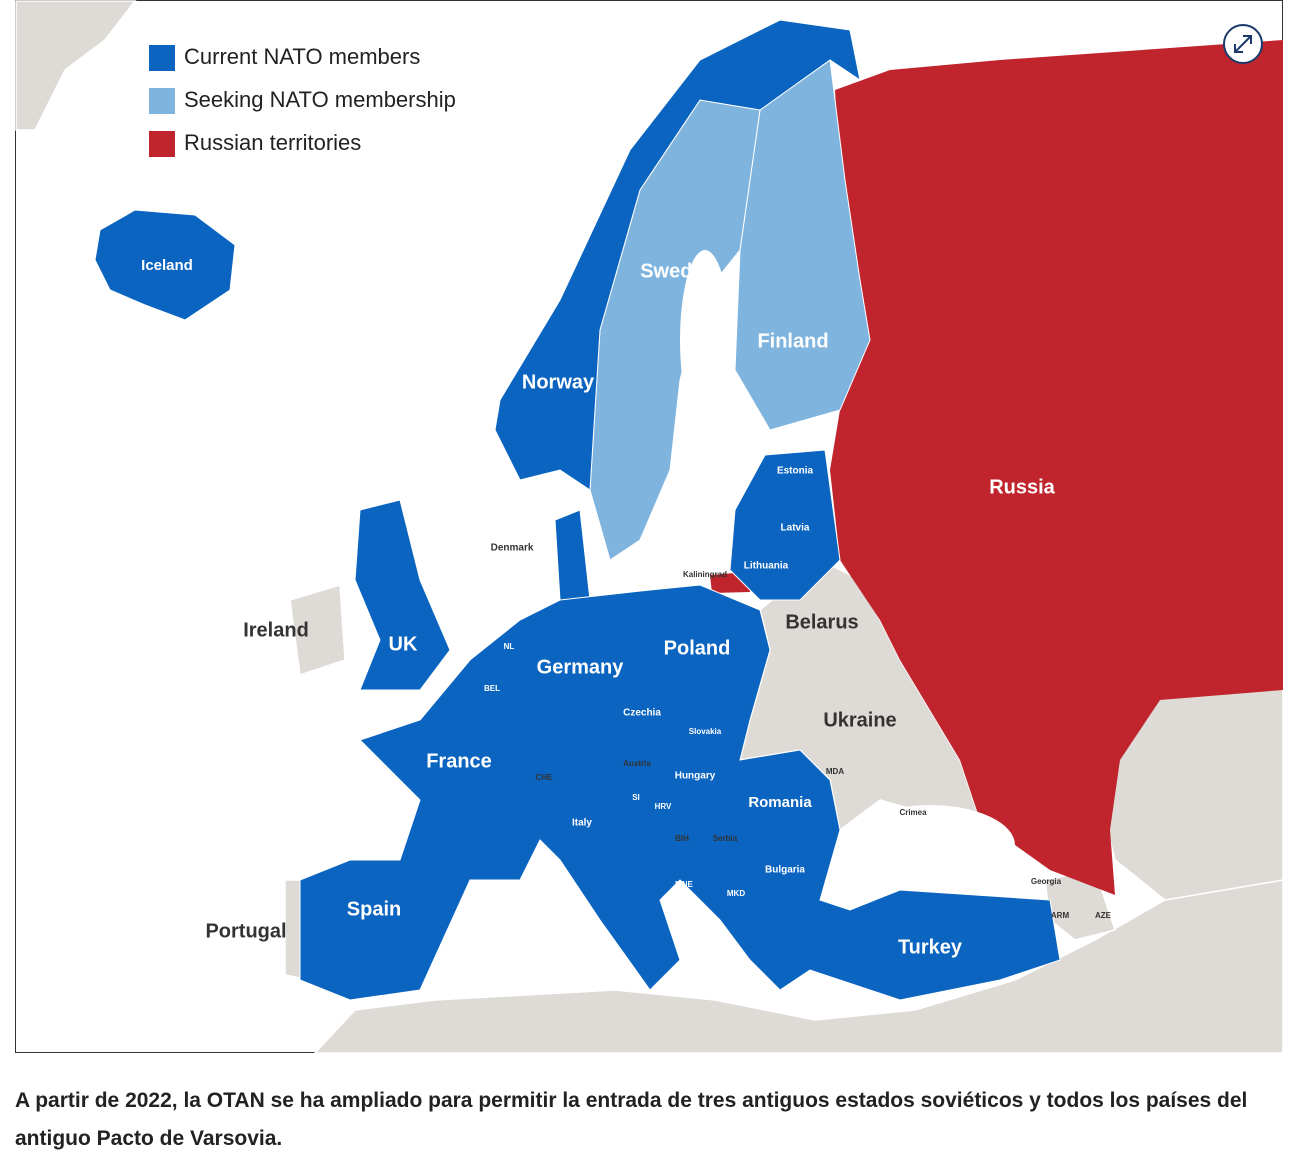 This screenshot has width=1295, height=1172. What do you see at coordinates (821, 622) in the screenshot?
I see `country-label: Belarus` at bounding box center [821, 622].